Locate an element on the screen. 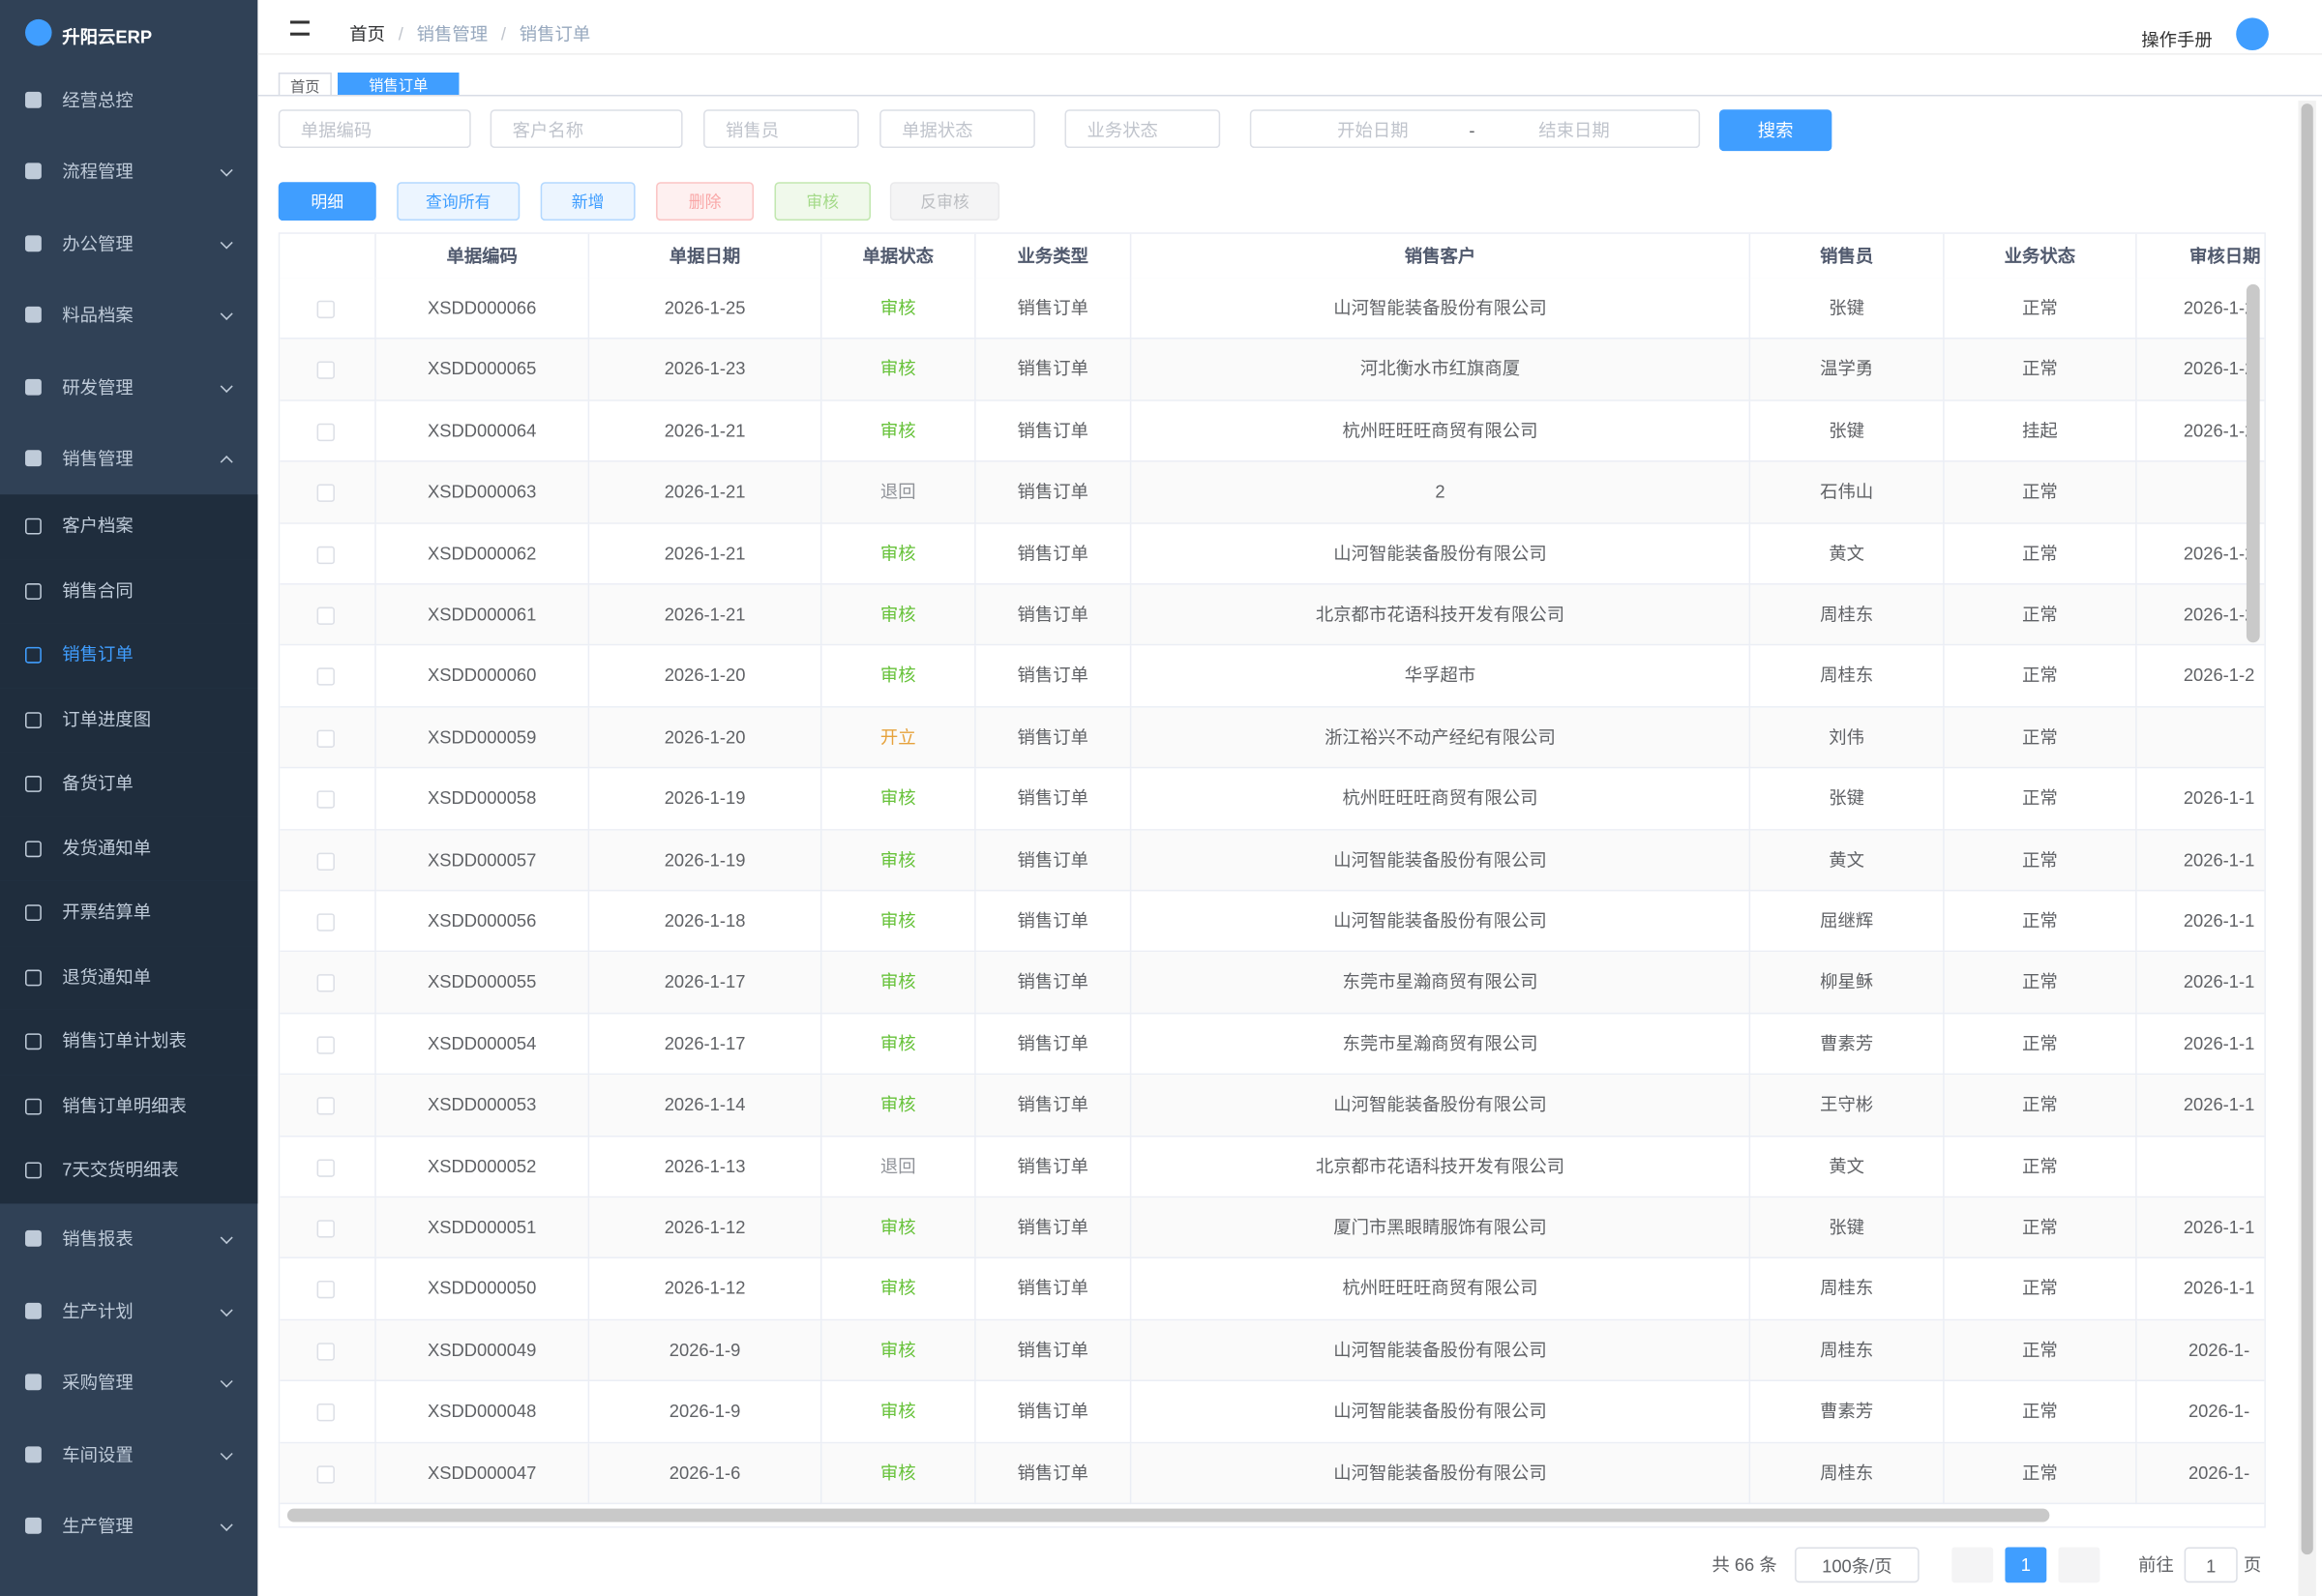 The image size is (2322, 1596). menu-item: 流程管理 is located at coordinates (128, 171).